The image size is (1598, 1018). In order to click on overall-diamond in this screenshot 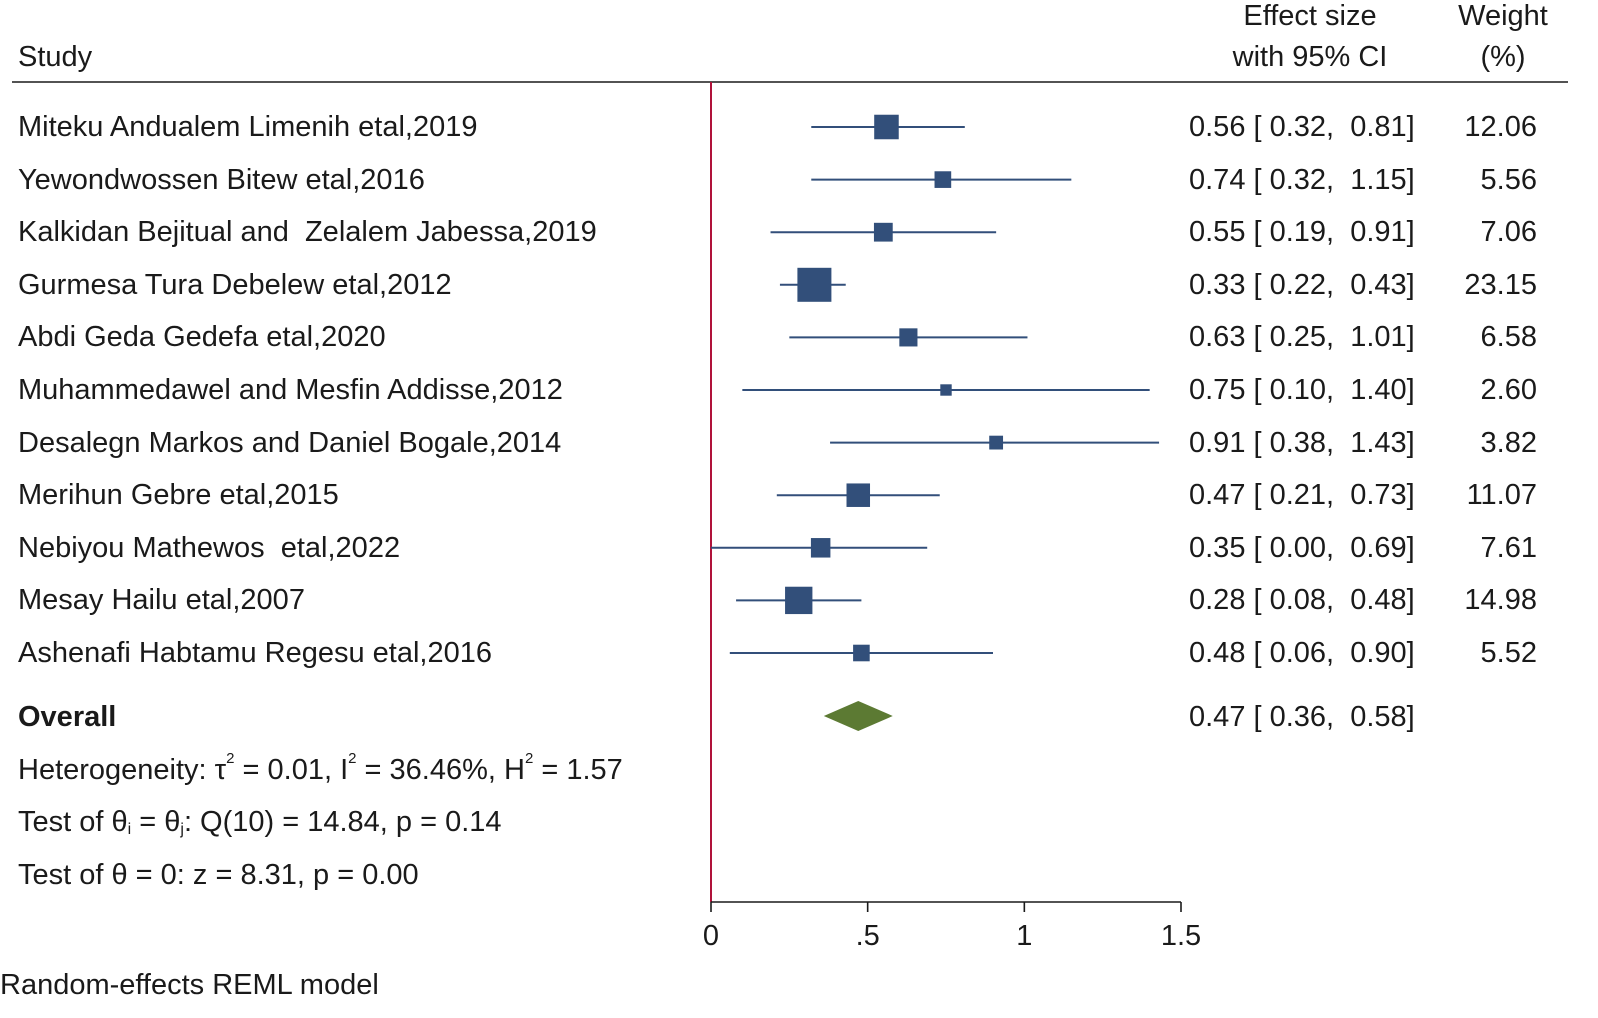, I will do `click(858, 716)`.